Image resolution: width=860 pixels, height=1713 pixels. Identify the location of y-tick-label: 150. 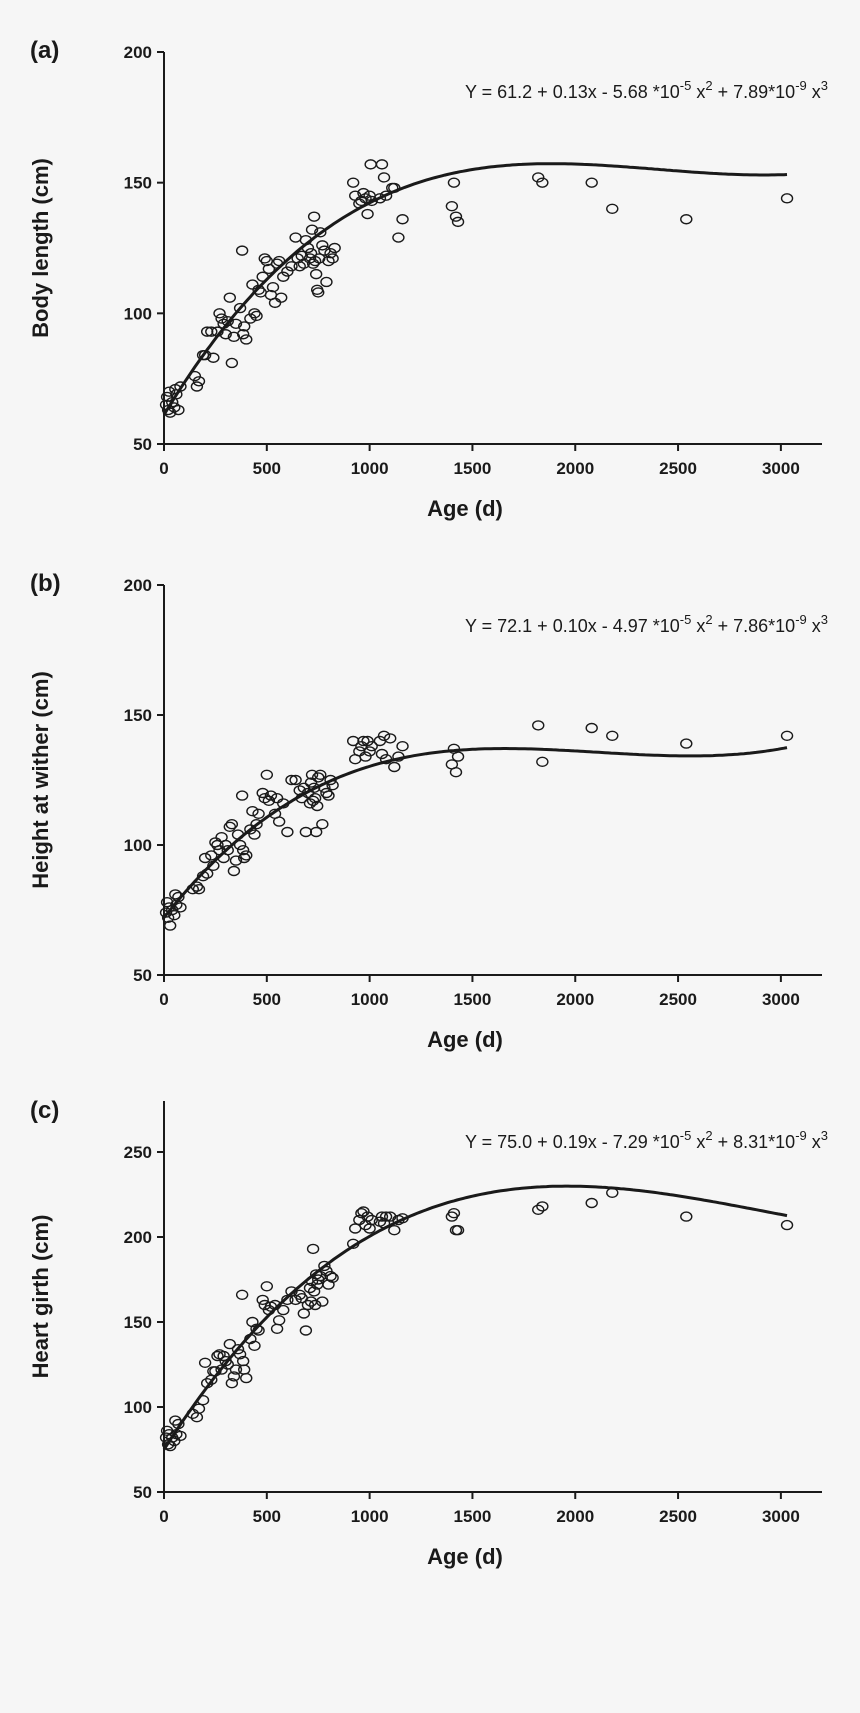
(138, 1322).